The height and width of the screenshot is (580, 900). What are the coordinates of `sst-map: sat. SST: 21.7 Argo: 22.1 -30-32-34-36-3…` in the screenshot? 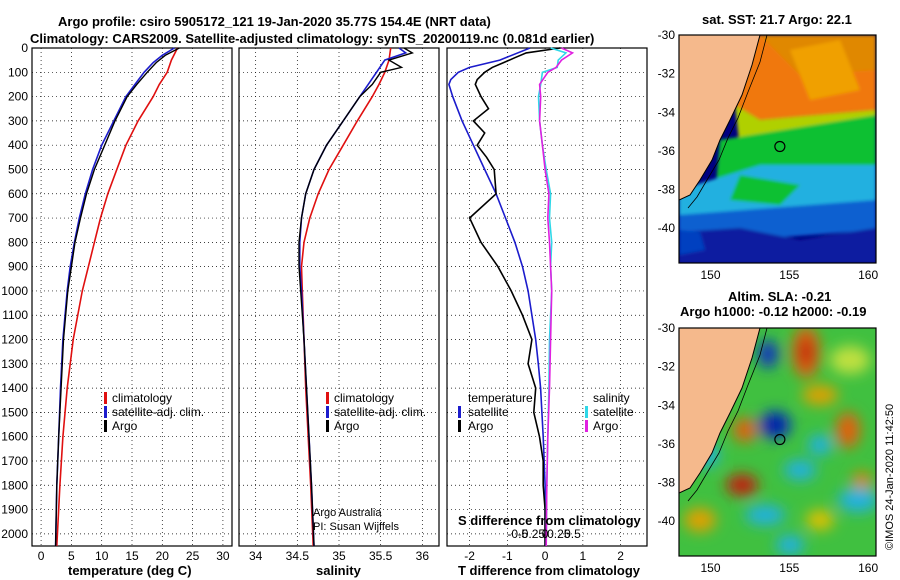 It's located at (768, 147).